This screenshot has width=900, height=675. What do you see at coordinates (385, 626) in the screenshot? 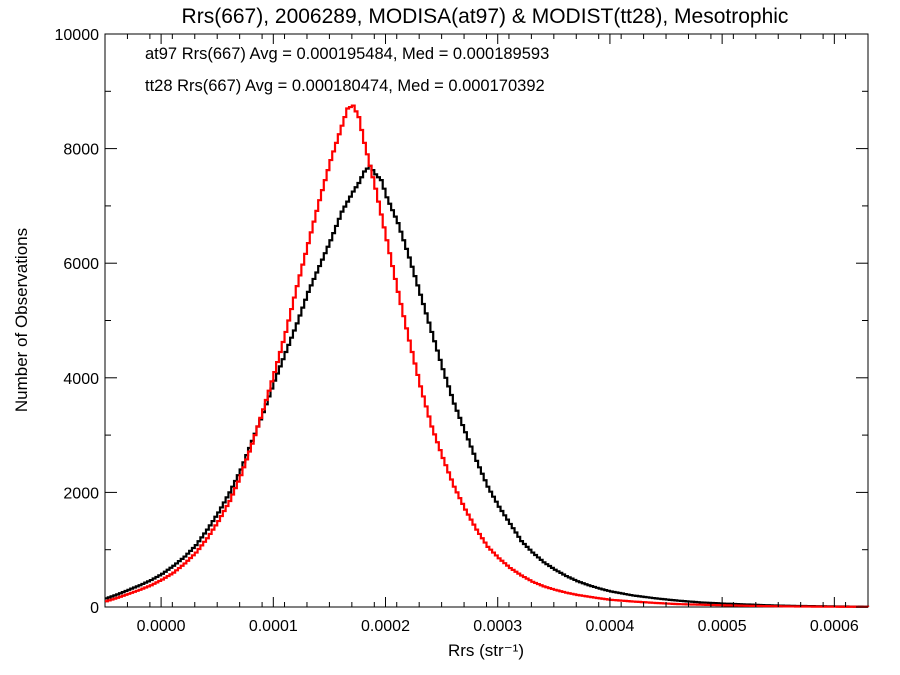
I see `x-tick-label: 0.0002` at bounding box center [385, 626].